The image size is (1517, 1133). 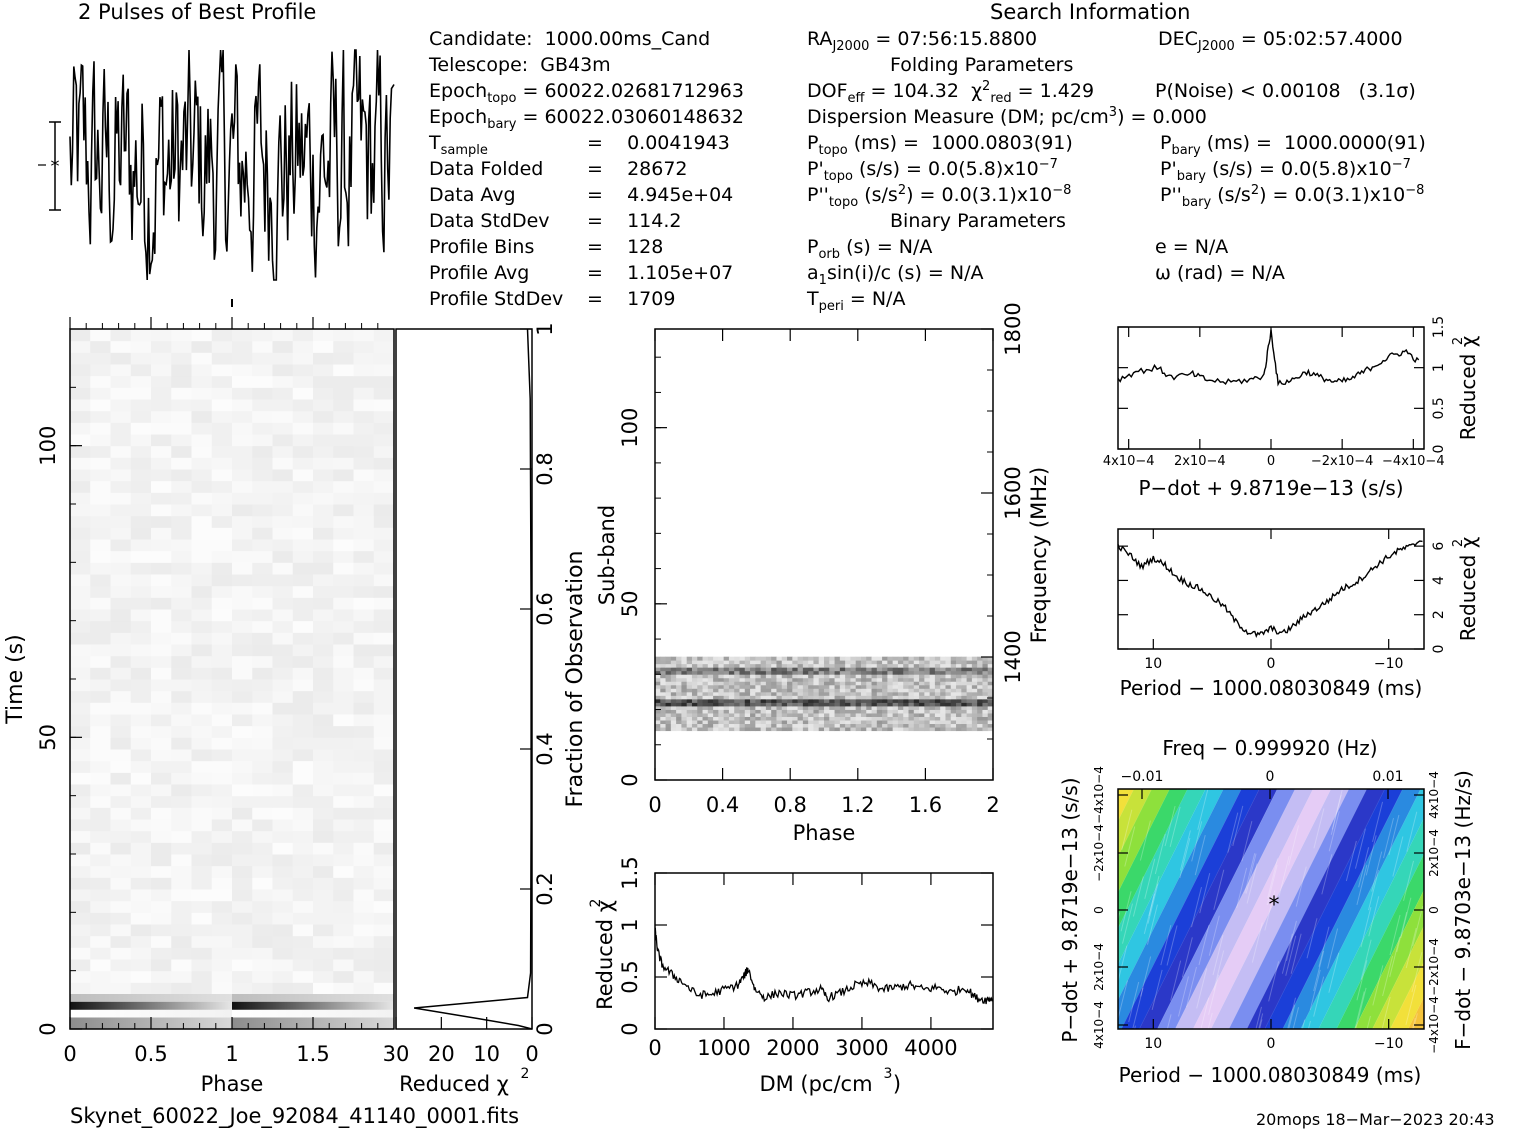 I want to click on period-pdot-band, so click(x=1190, y=909).